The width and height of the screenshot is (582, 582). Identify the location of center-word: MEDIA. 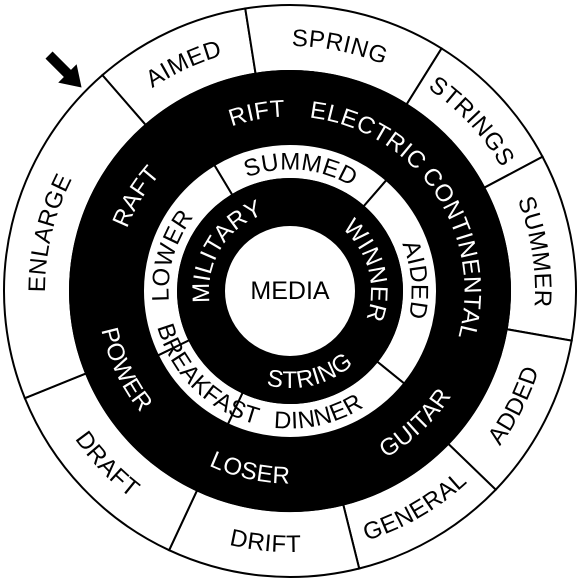
(290, 291).